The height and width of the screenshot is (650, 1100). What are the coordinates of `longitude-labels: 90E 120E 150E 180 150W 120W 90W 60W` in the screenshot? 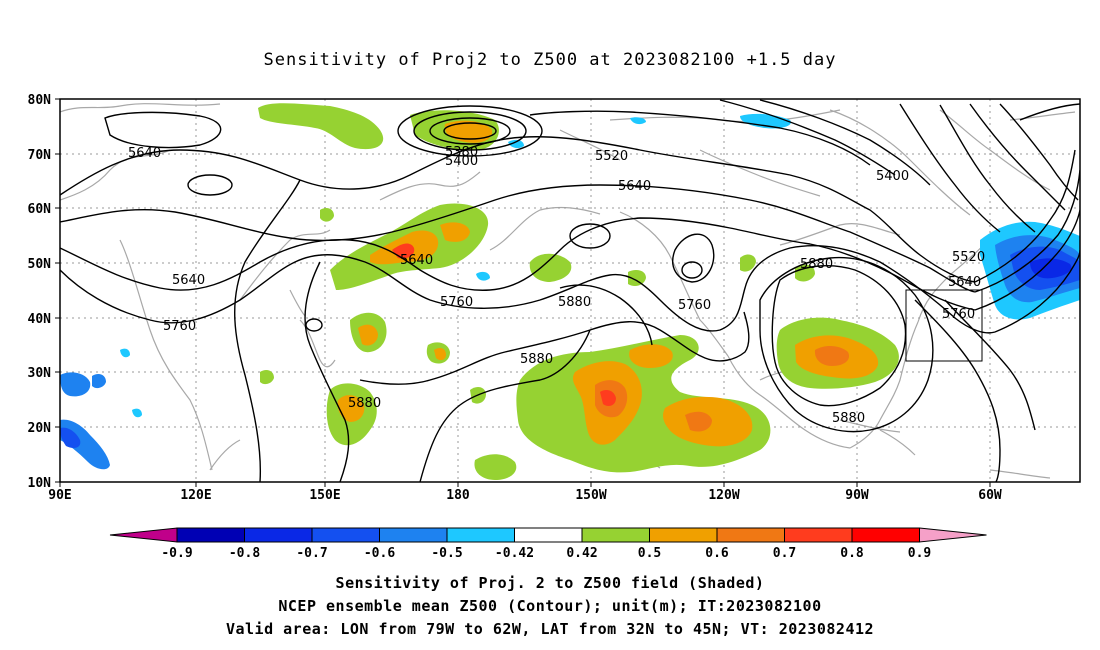 It's located at (525, 495).